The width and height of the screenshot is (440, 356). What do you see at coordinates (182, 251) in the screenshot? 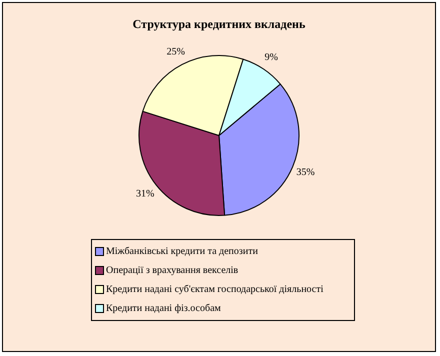
I see `legend-label: Міжбанківські кредити та депозити` at bounding box center [182, 251].